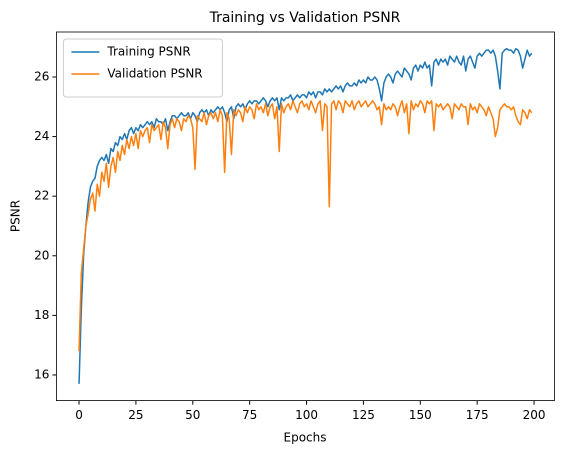 The height and width of the screenshot is (455, 563). Describe the element at coordinates (305, 438) in the screenshot. I see `x-axis-label: Epochs` at that location.